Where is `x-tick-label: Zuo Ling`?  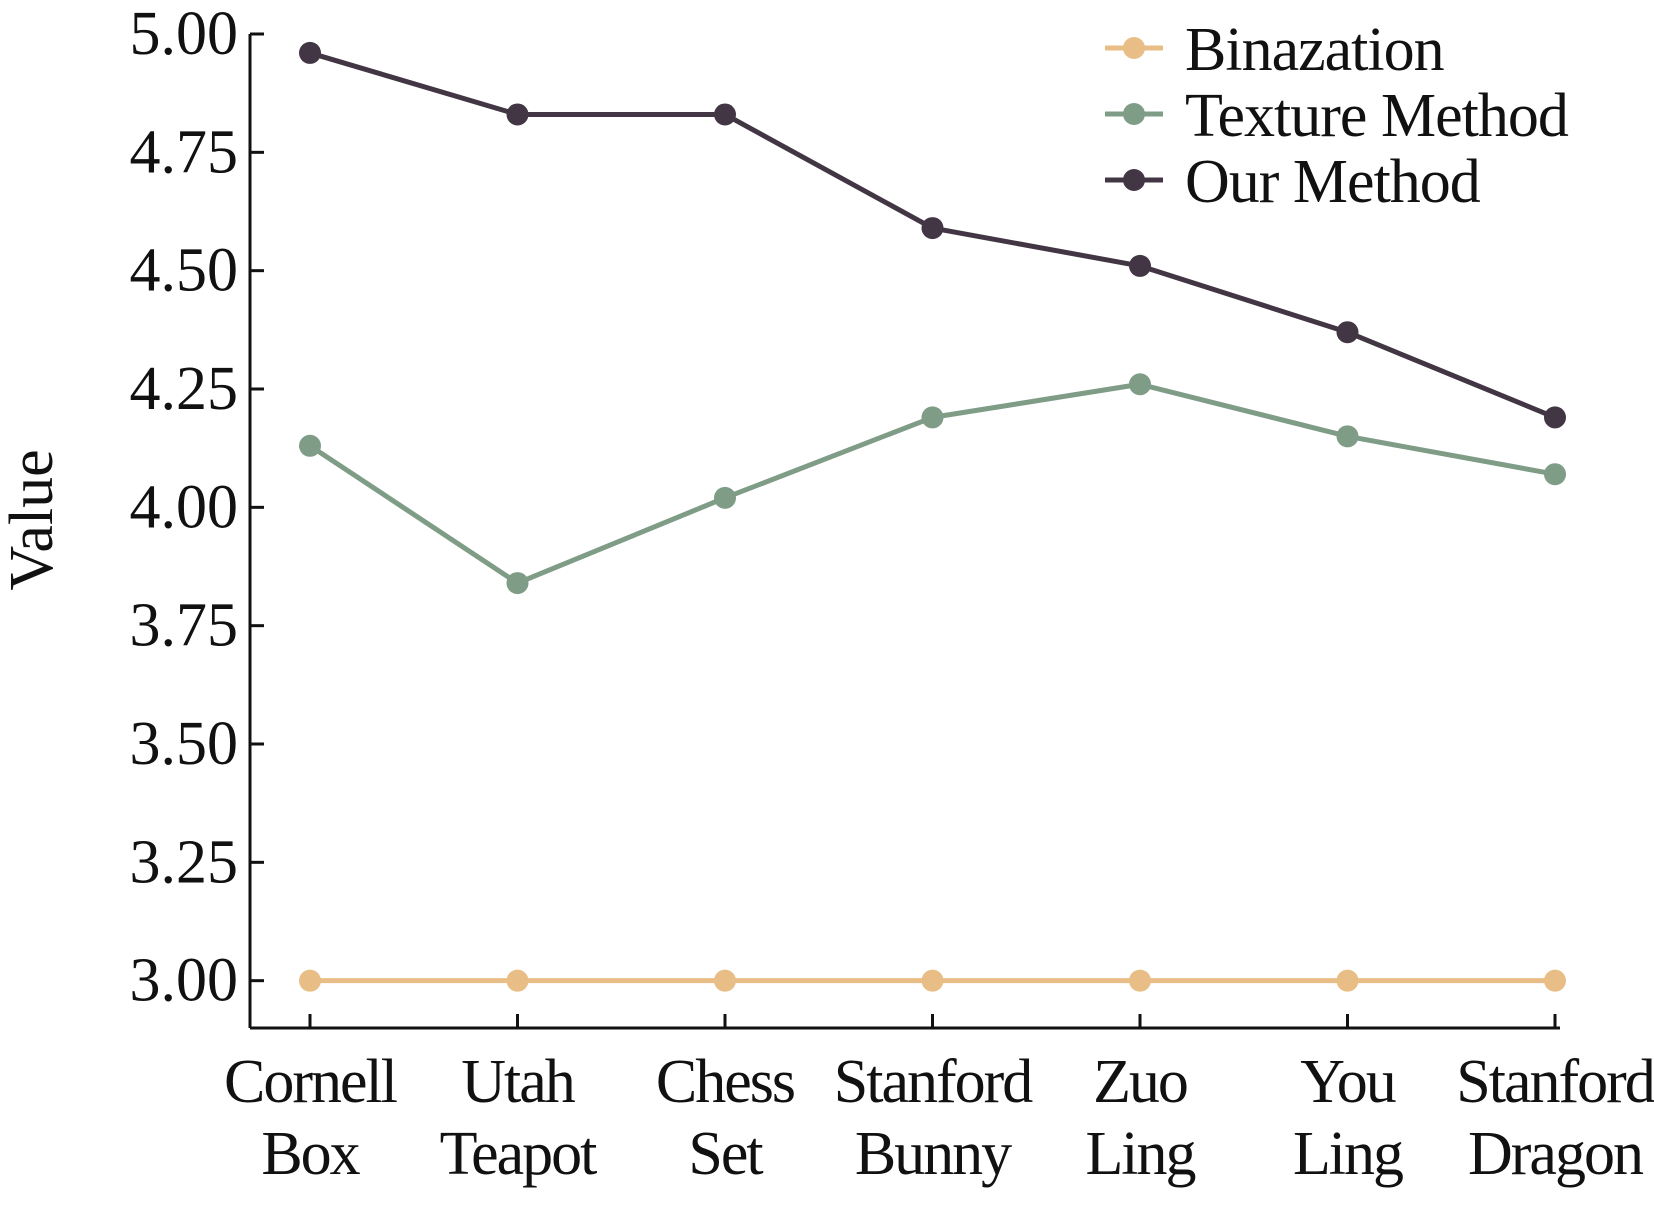 x-tick-label: Zuo Ling is located at coordinates (1140, 1118).